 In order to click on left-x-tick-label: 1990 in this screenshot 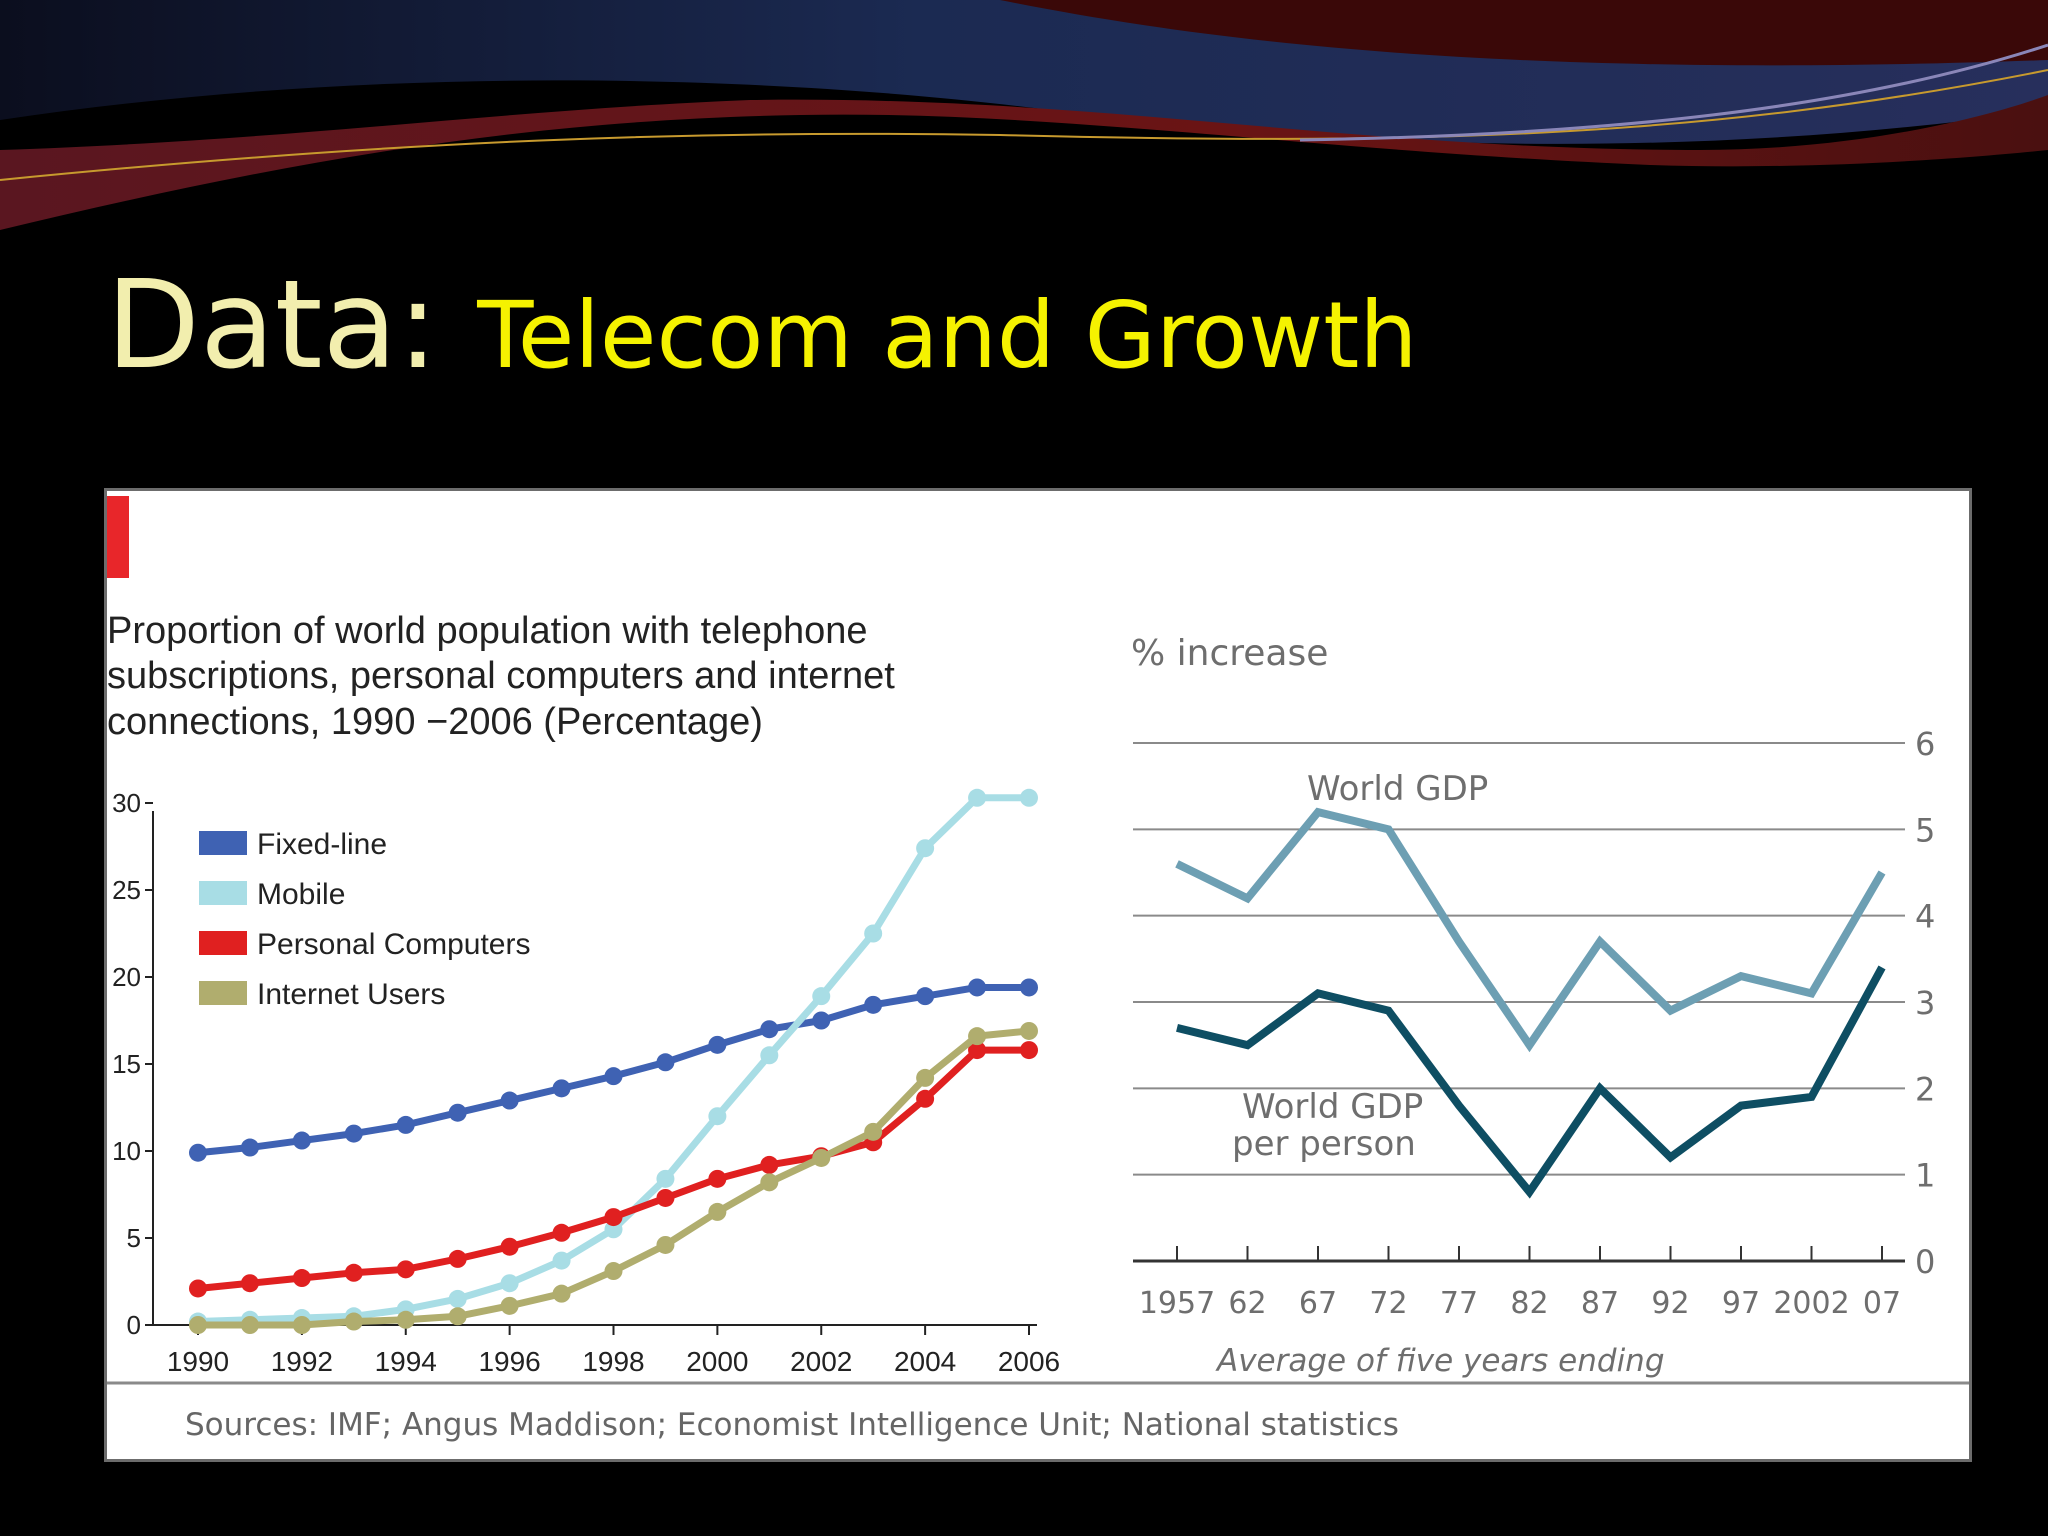, I will do `click(198, 1361)`.